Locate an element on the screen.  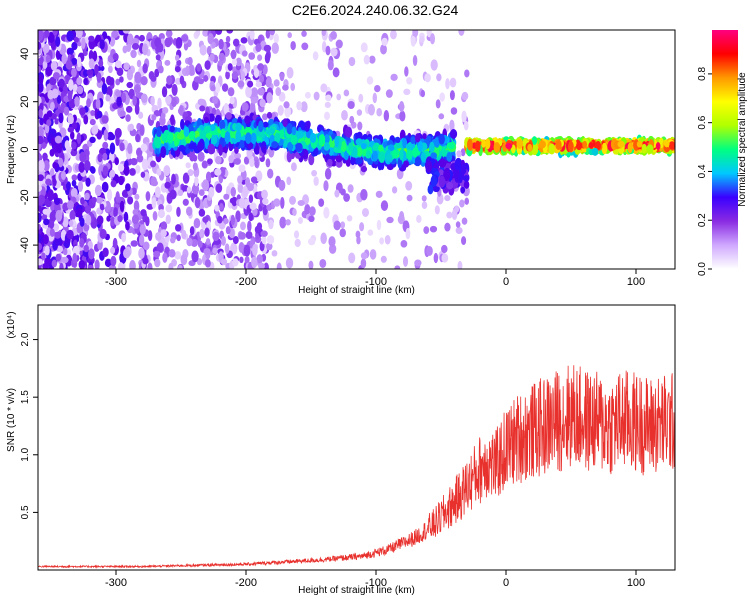
chart-title: C2E6.2024.240.06.32.G24 is located at coordinates (375, 10).